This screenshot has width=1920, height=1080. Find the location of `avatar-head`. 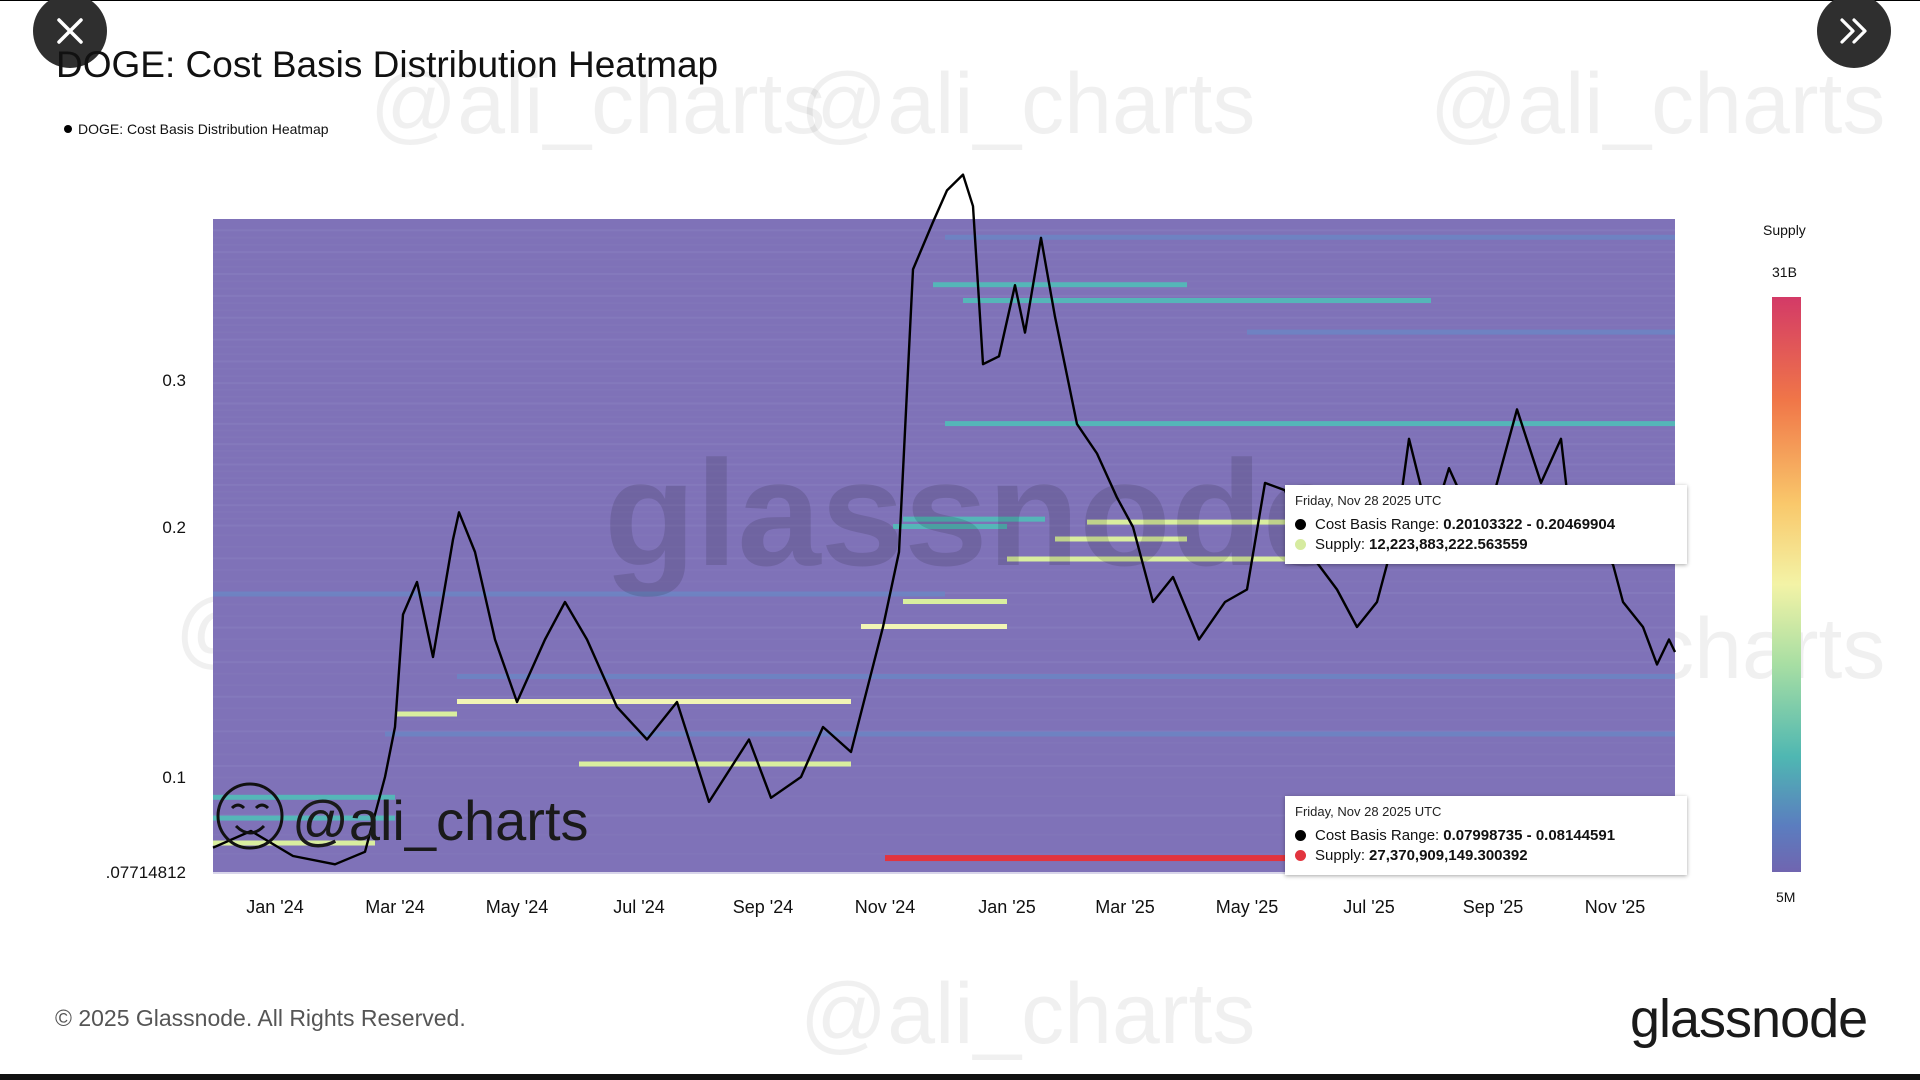

avatar-head is located at coordinates (250, 816).